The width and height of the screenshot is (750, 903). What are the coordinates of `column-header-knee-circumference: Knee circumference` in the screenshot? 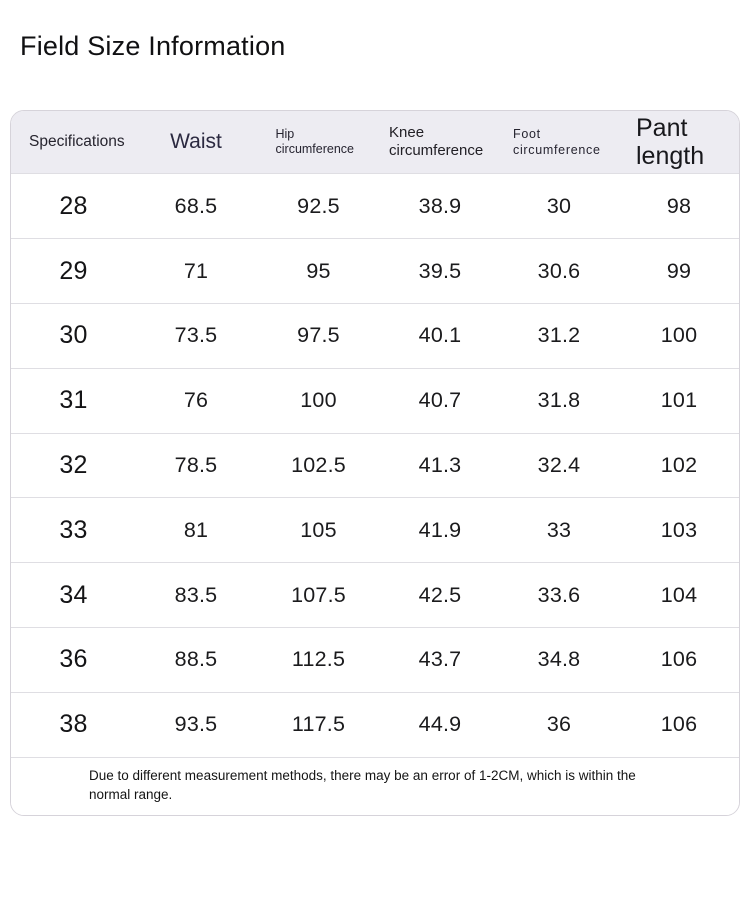 It's located at (440, 143).